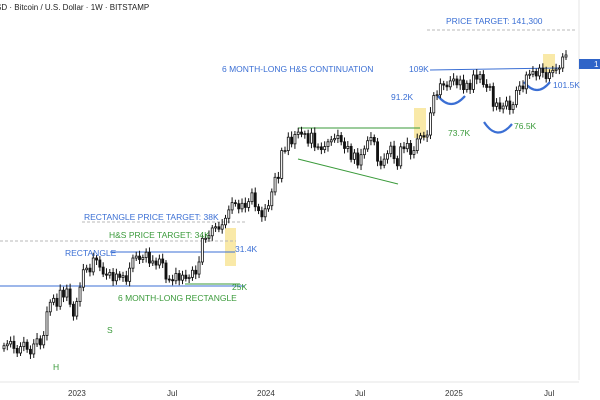 The width and height of the screenshot is (600, 400). Describe the element at coordinates (596, 64) in the screenshot. I see `last-price-label: 1` at that location.